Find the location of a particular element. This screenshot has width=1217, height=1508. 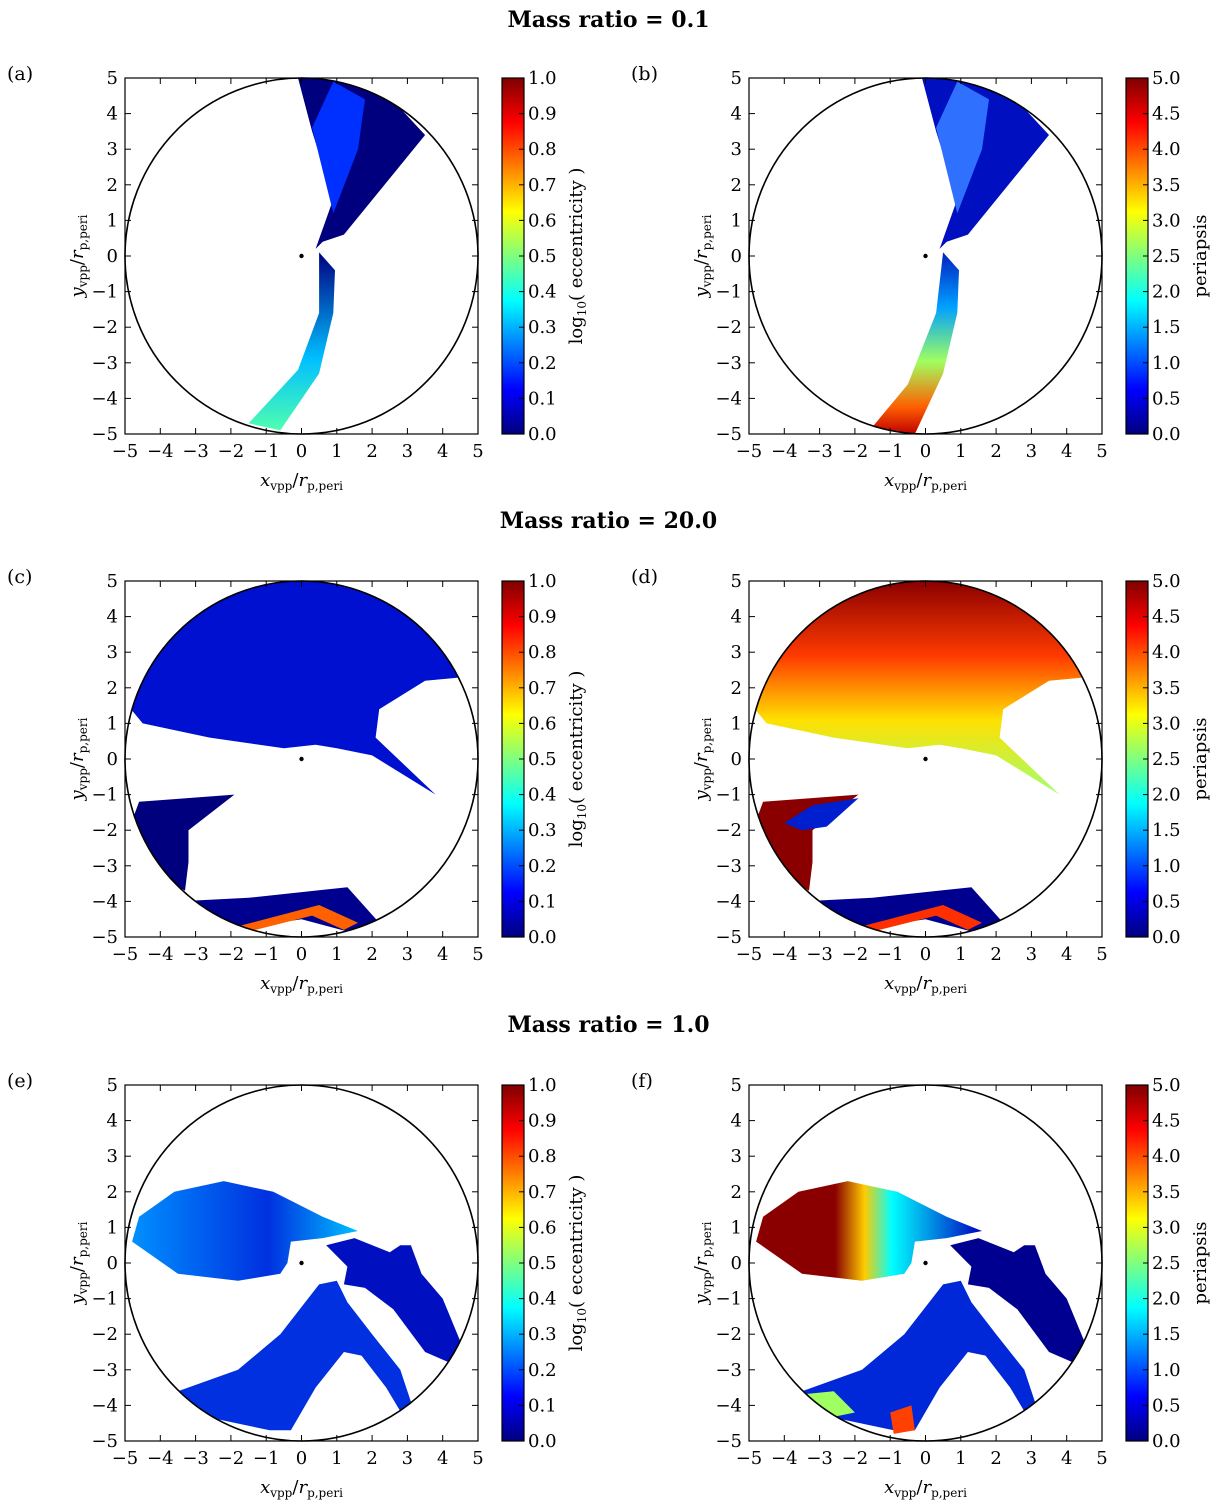

colorbar-tick-label: 3.0 is located at coordinates (1166, 220).